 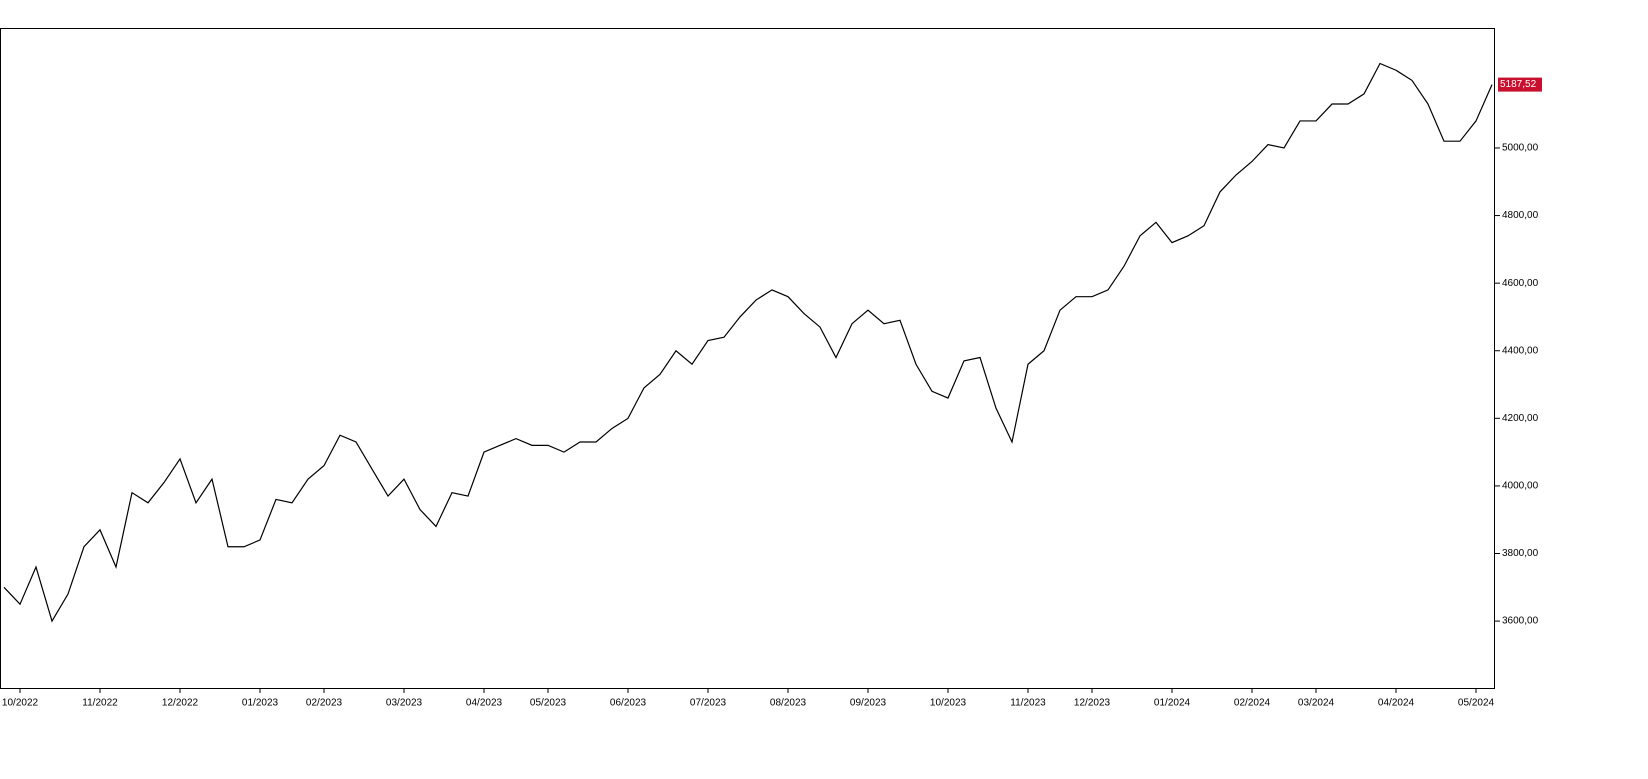 I want to click on y-tick-label: 5000,00, so click(x=1520, y=148).